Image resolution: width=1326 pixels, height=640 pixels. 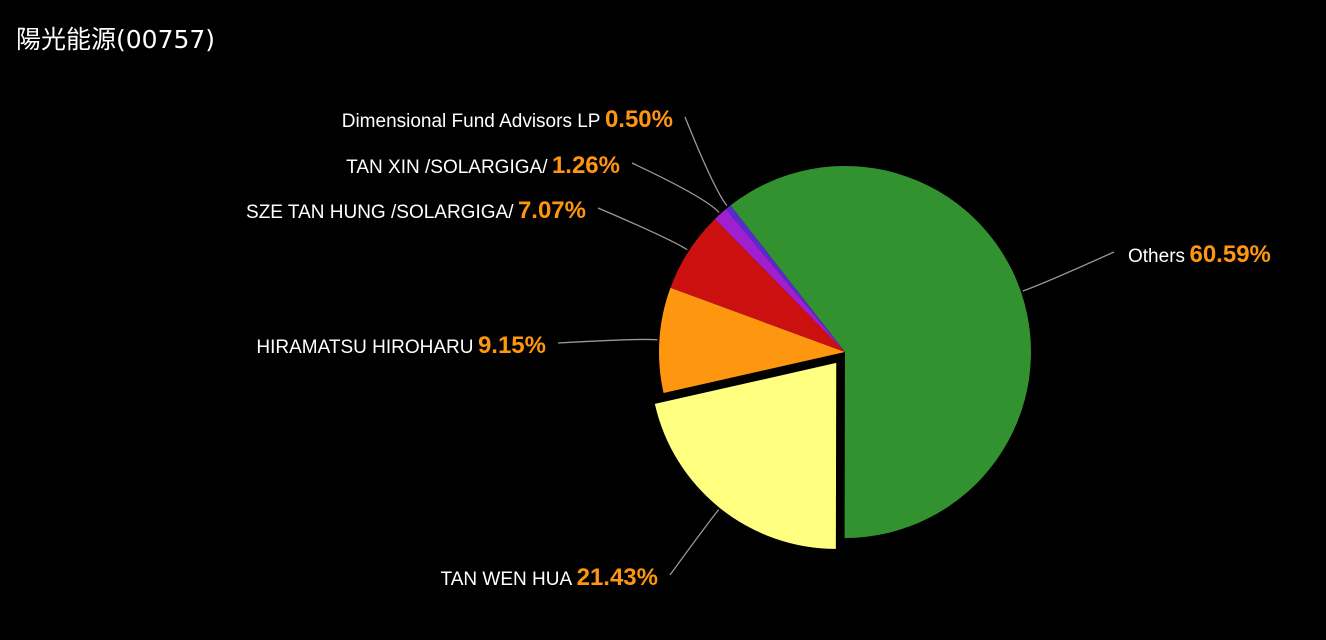 I want to click on data-label: TAN XIN /SOLARGIGA/ 1.26%, so click(x=483, y=165).